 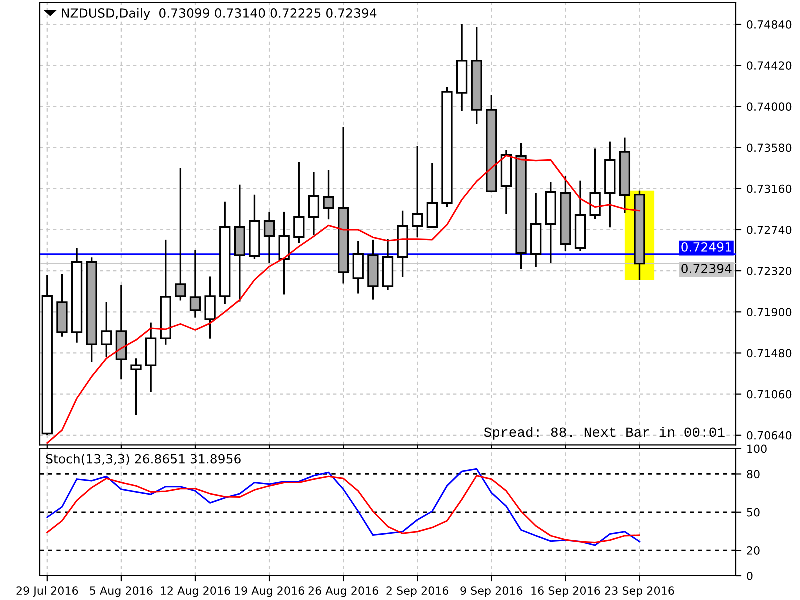 What do you see at coordinates (769, 312) in the screenshot?
I see `y-tick-label: 0.71900` at bounding box center [769, 312].